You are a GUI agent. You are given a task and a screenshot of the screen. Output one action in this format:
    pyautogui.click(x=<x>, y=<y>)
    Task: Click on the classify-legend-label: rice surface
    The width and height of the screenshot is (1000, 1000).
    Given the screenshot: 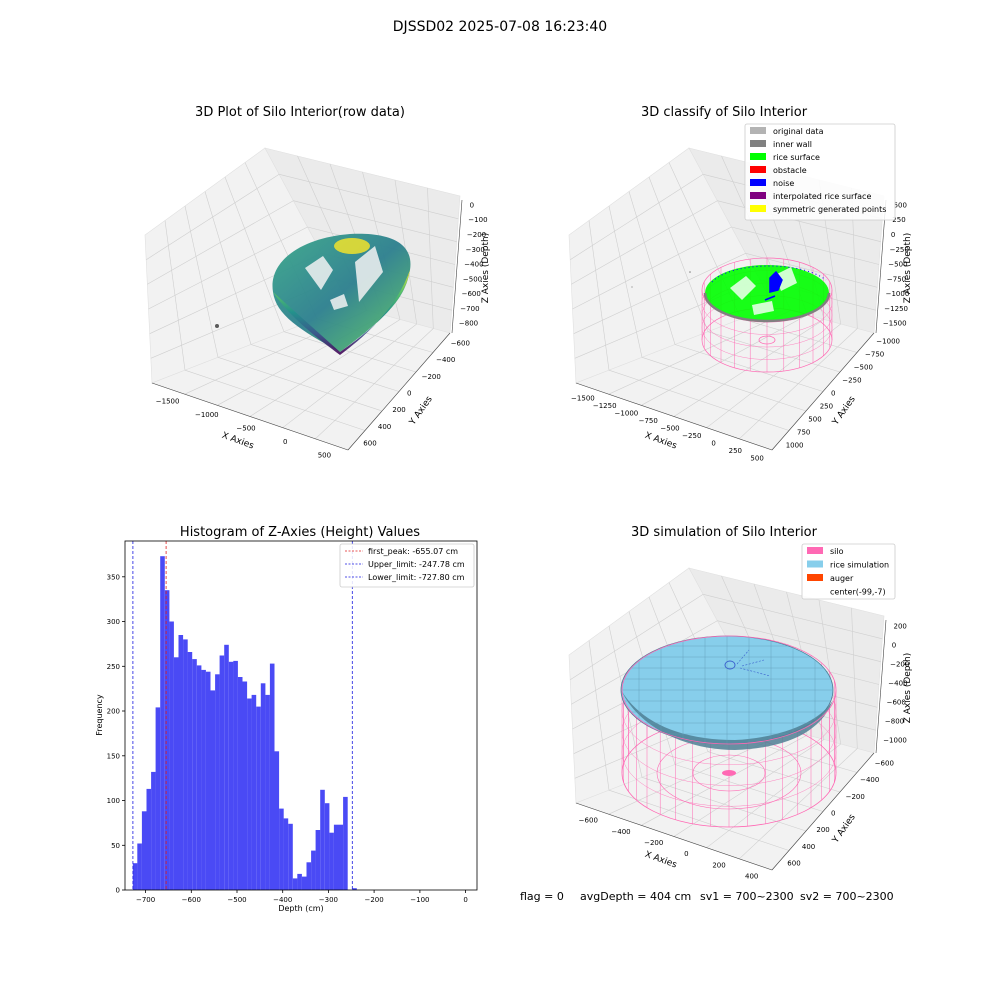 What is the action you would take?
    pyautogui.click(x=796, y=157)
    